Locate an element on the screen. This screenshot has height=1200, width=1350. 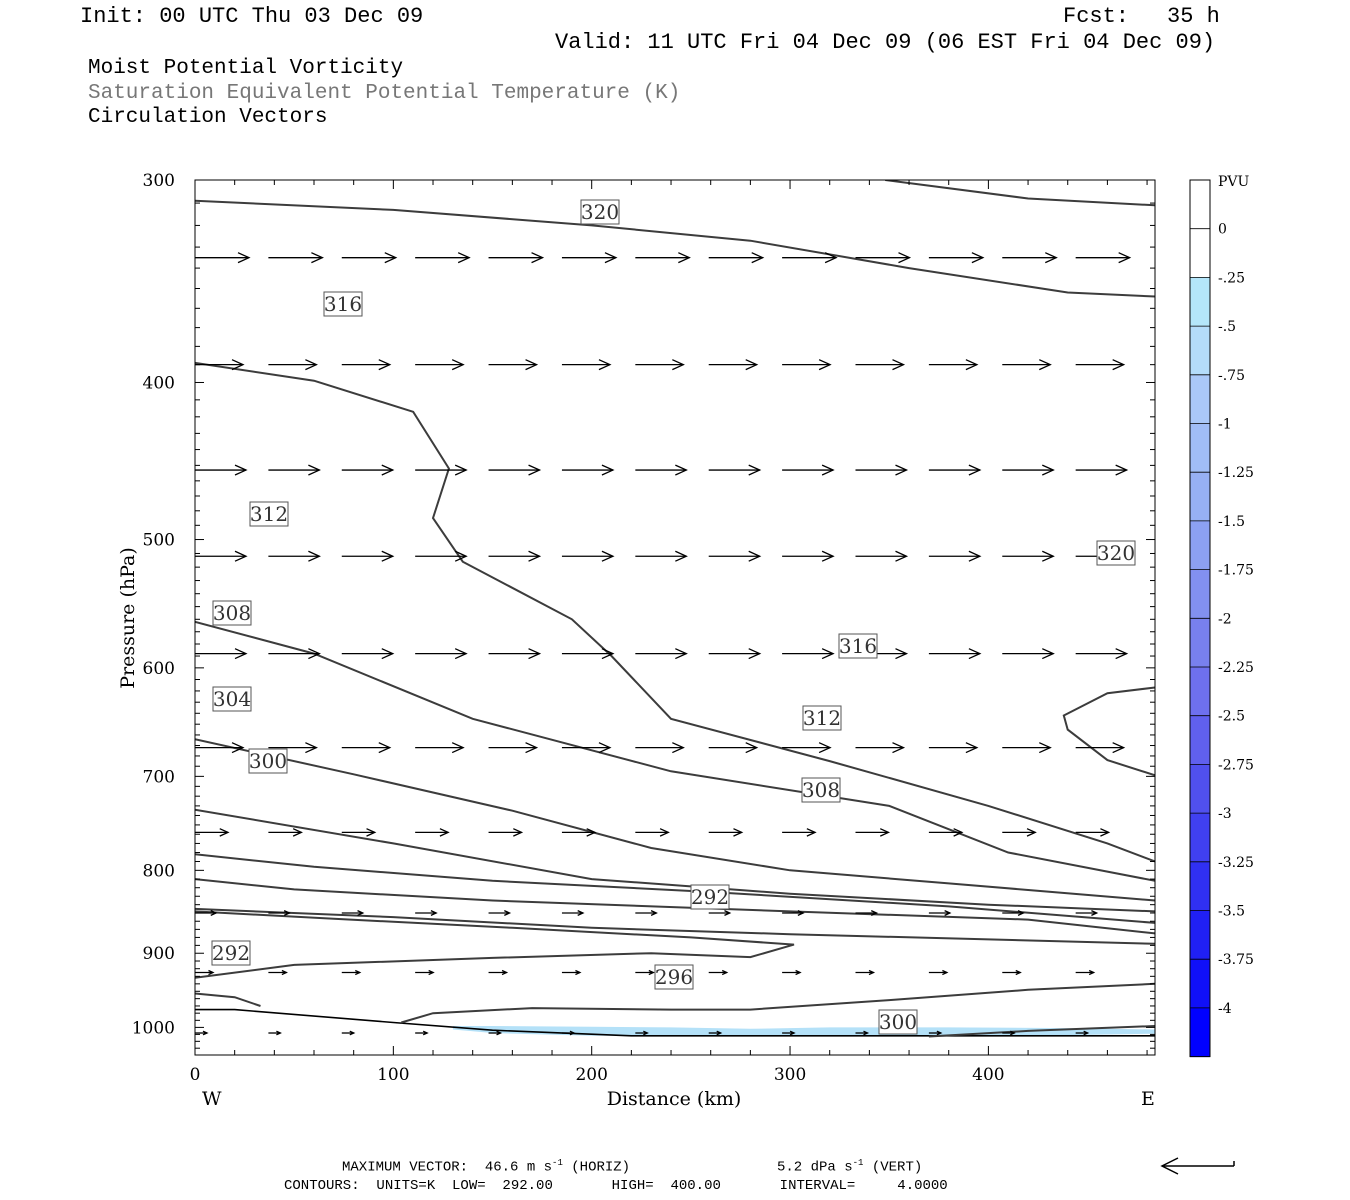
vert-unit: (VERT) is located at coordinates (897, 1167).